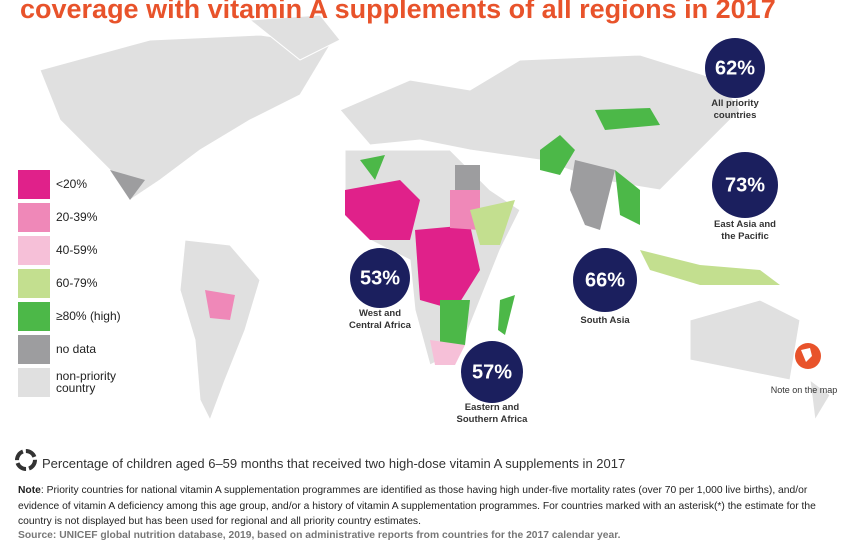  What do you see at coordinates (77, 283) in the screenshot?
I see `legend-label: 60-79%` at bounding box center [77, 283].